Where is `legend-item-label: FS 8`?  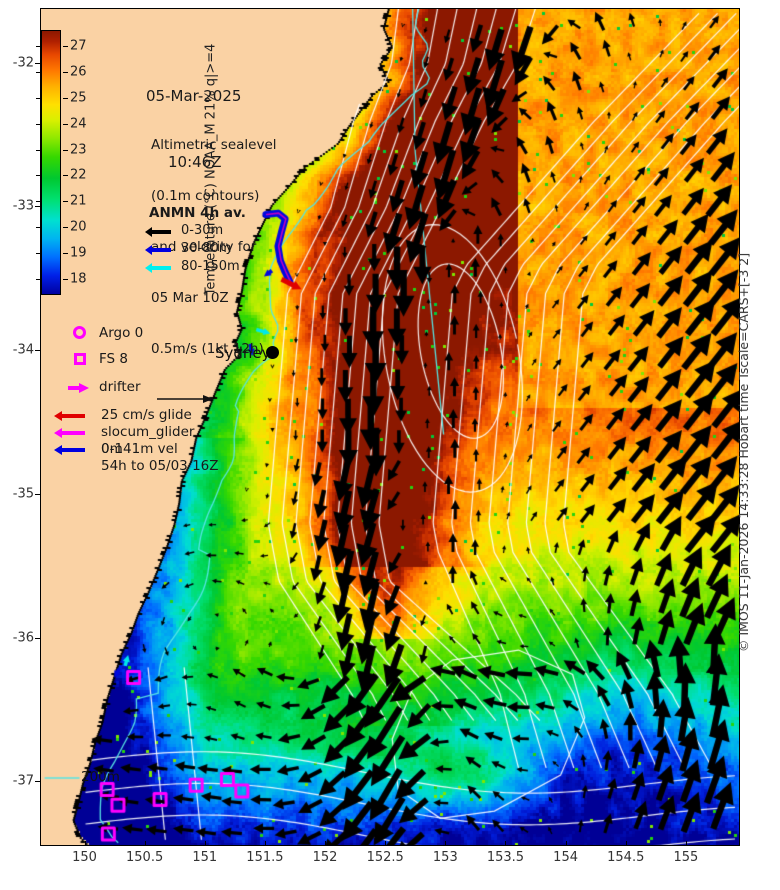
legend-item-label: FS 8 is located at coordinates (113, 359).